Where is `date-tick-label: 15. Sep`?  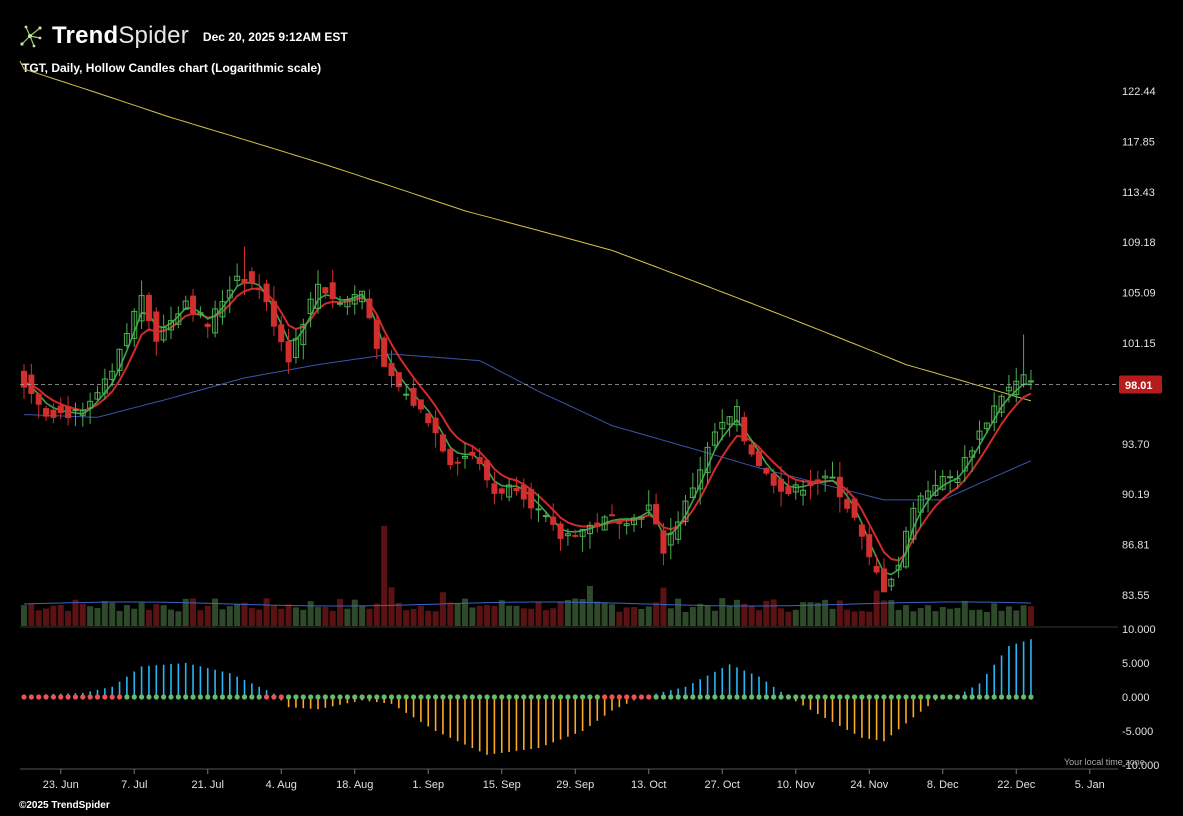
date-tick-label: 15. Sep is located at coordinates (502, 785).